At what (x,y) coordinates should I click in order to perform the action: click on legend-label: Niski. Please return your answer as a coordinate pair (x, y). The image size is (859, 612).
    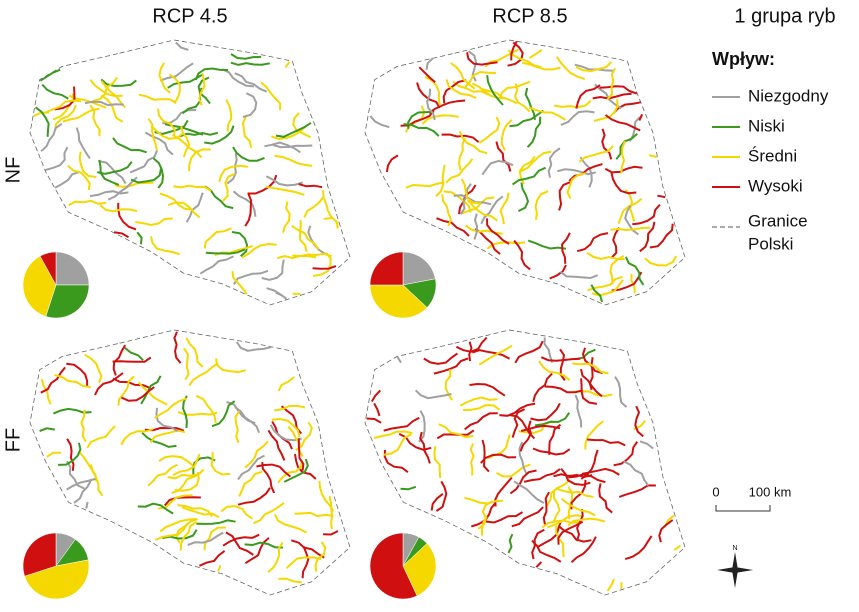
    Looking at the image, I should click on (766, 125).